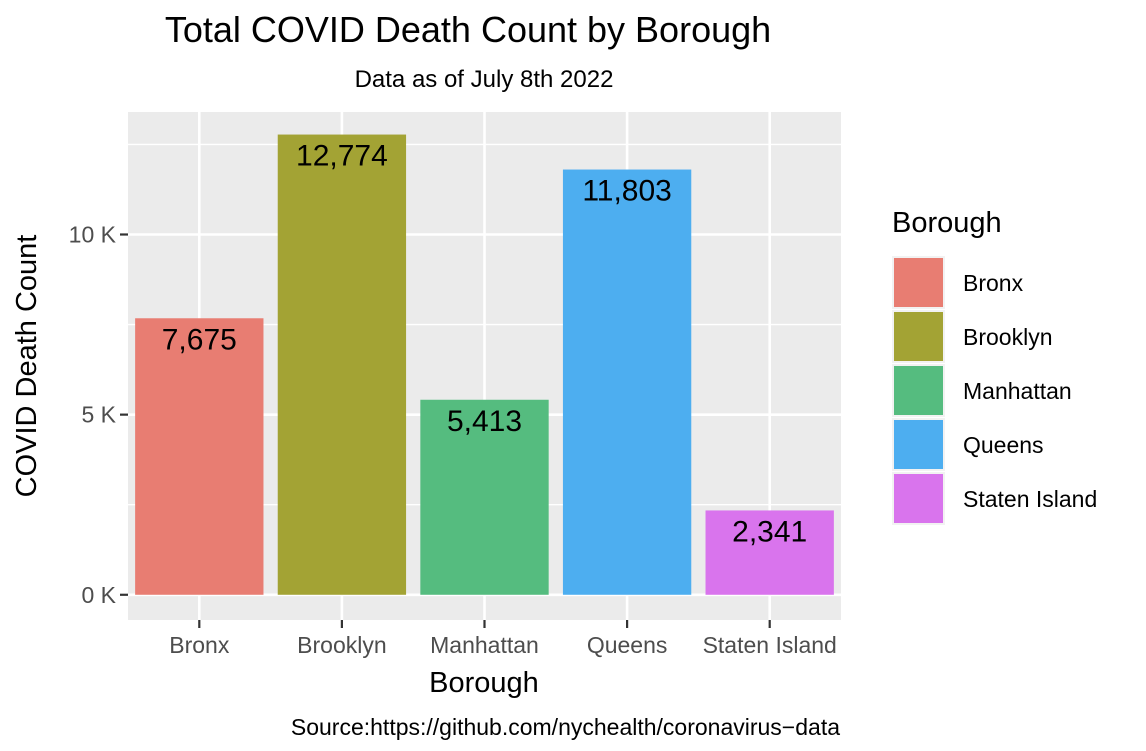 The height and width of the screenshot is (751, 1146). What do you see at coordinates (1017, 391) in the screenshot?
I see `legend-label: Manhattan` at bounding box center [1017, 391].